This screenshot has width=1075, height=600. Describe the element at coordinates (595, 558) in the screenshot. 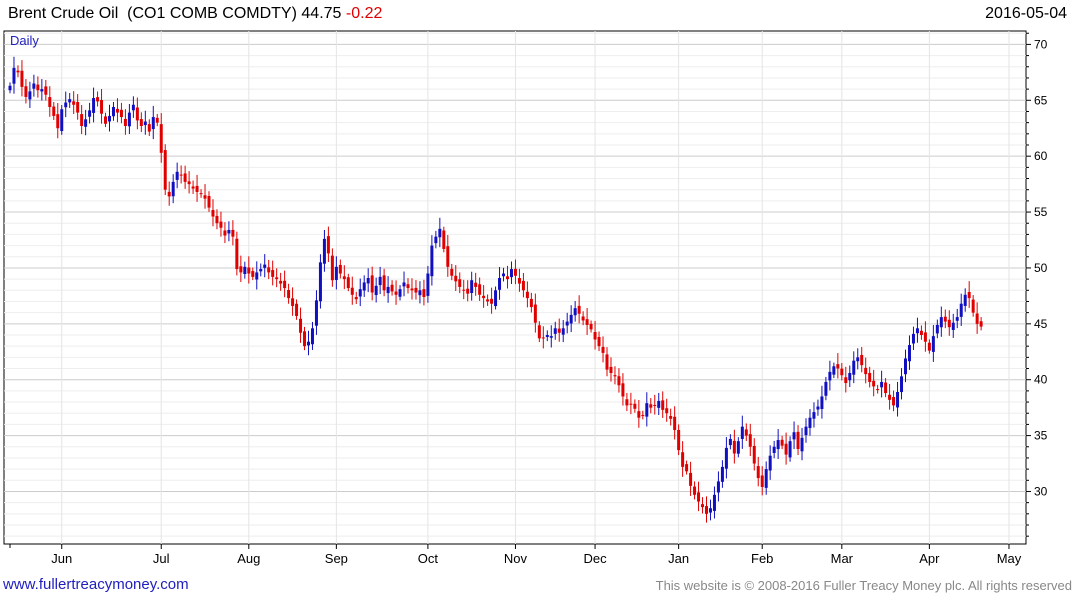

I see `x-tick-label: Dec` at that location.